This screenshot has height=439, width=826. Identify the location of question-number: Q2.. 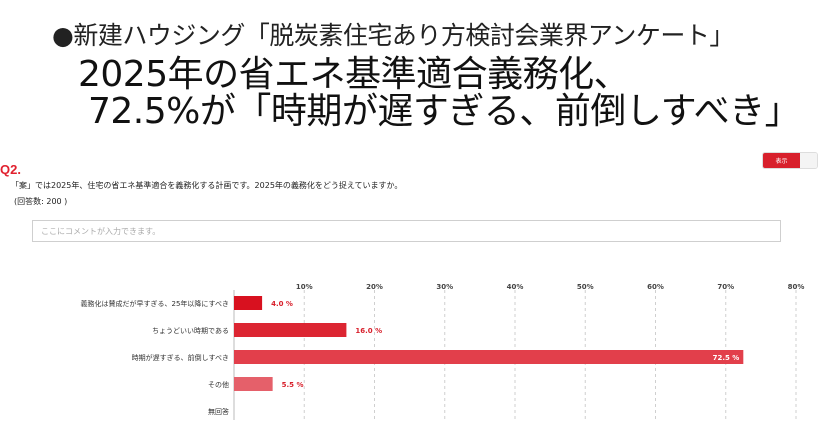
(10, 169).